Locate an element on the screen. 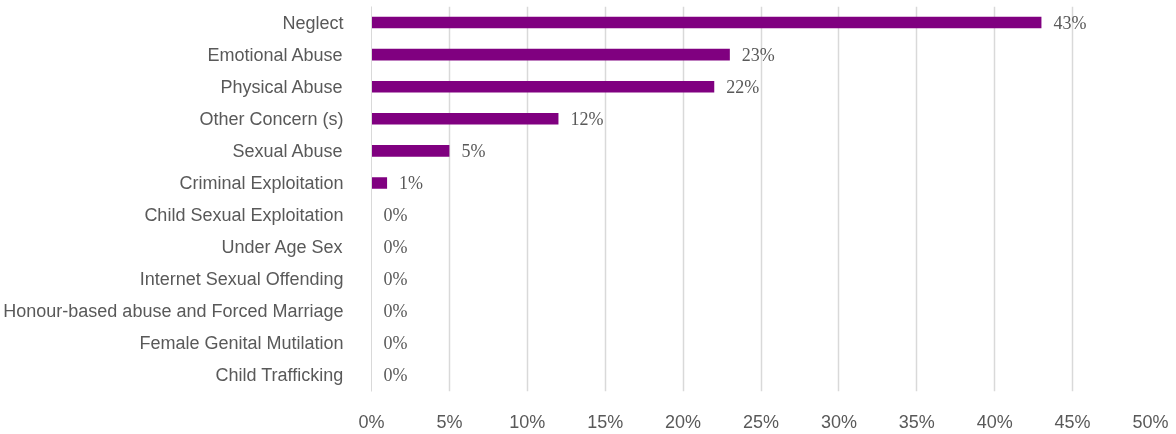  data-label: 5% is located at coordinates (473, 150).